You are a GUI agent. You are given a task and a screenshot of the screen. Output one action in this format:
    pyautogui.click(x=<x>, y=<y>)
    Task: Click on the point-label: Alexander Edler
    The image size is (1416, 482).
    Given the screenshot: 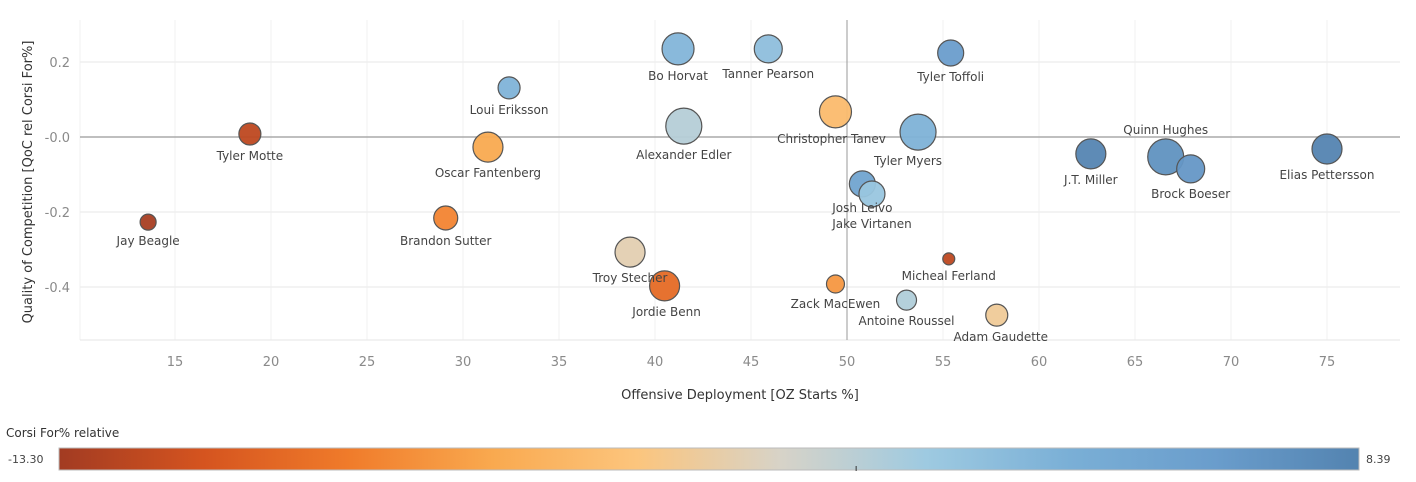 What is the action you would take?
    pyautogui.click(x=683, y=155)
    